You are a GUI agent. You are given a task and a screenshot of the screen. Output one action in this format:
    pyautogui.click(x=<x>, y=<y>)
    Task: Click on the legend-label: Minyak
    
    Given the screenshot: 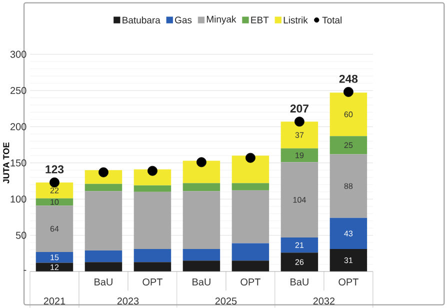 What is the action you would take?
    pyautogui.click(x=221, y=20)
    